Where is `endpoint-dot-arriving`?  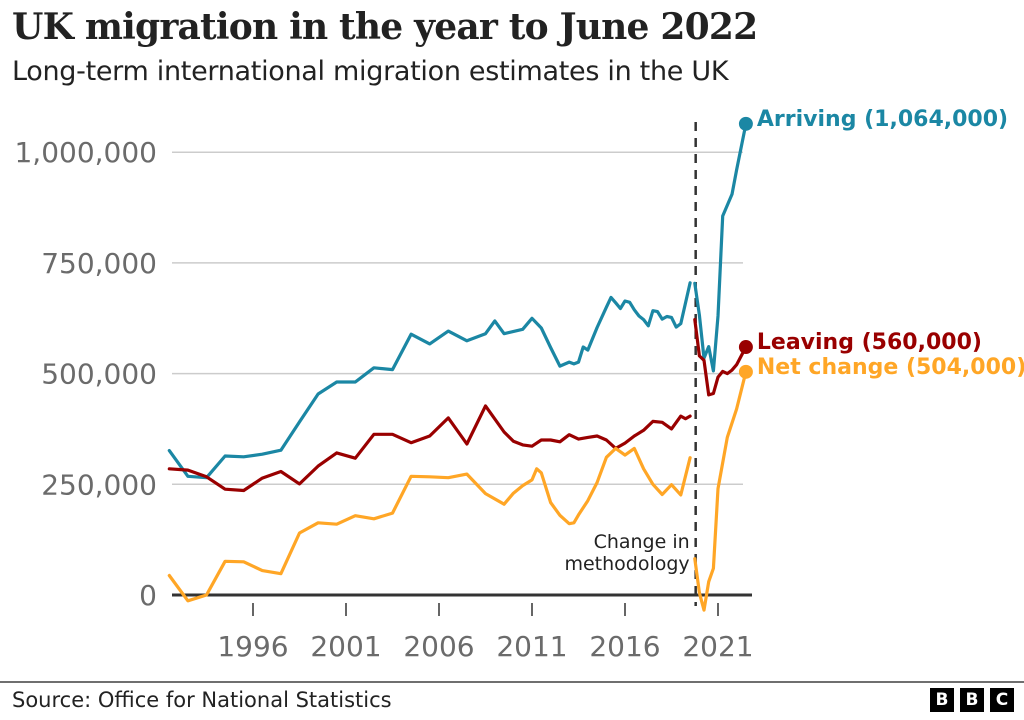 endpoint-dot-arriving is located at coordinates (745, 123).